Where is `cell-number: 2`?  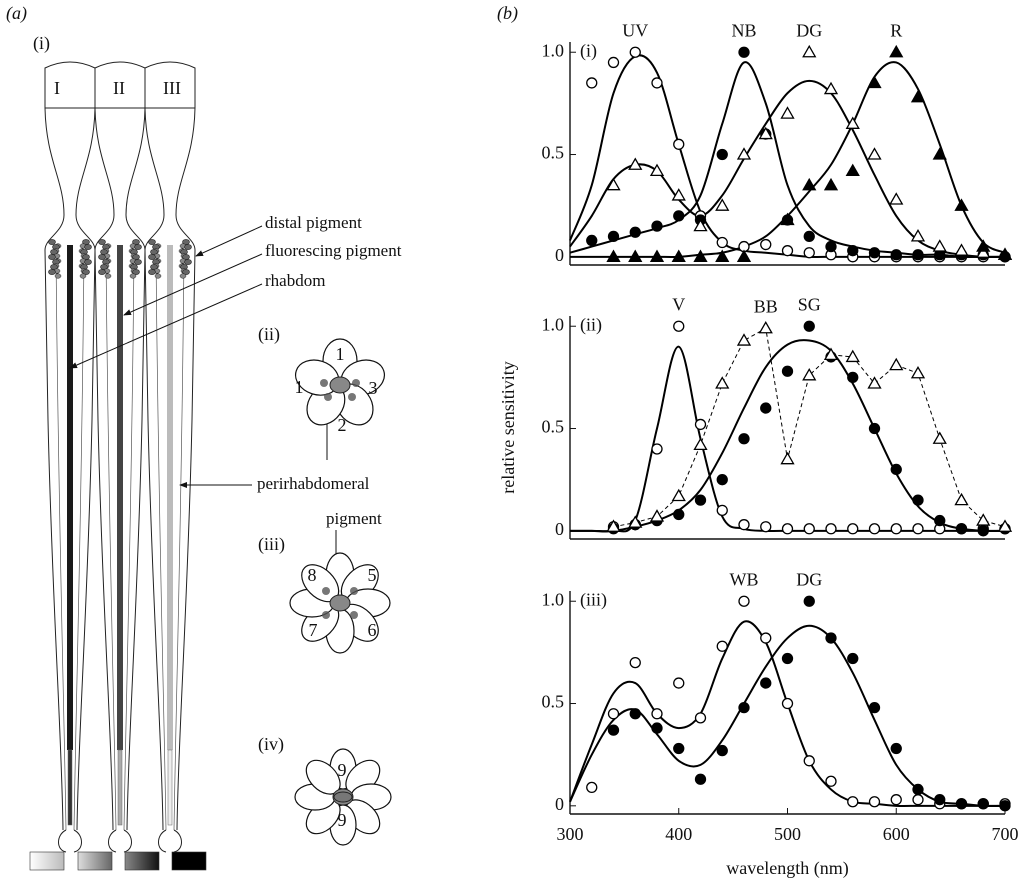
cell-number: 2 is located at coordinates (342, 425).